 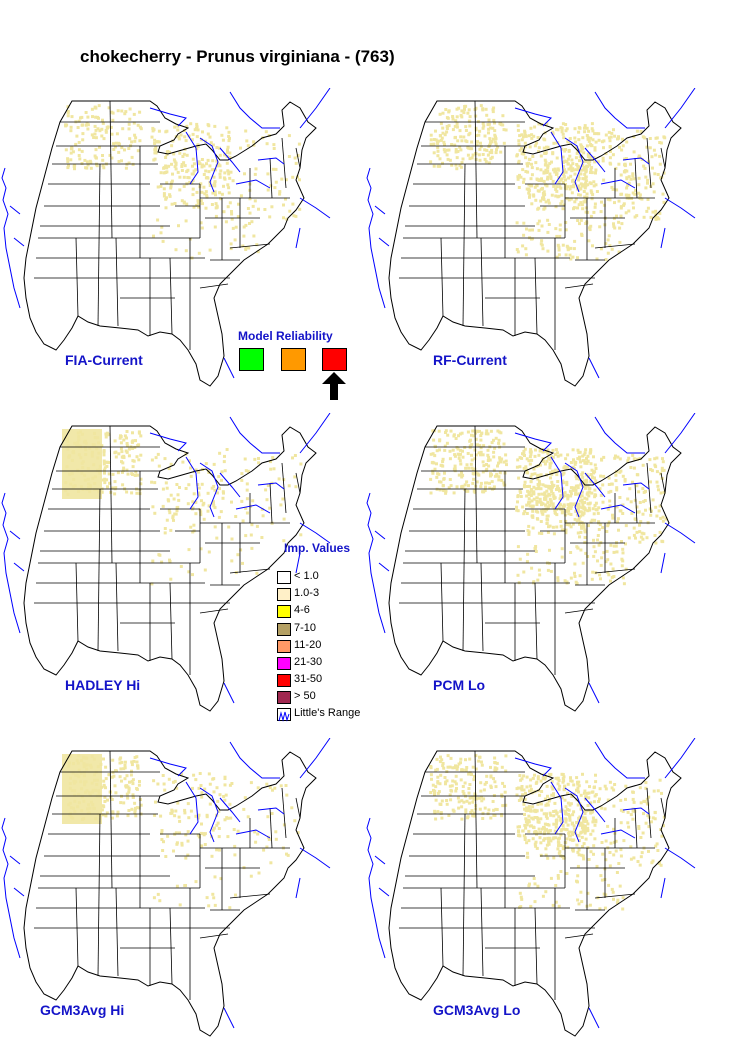 I want to click on legend-label: 1.0-3, so click(x=307, y=593).